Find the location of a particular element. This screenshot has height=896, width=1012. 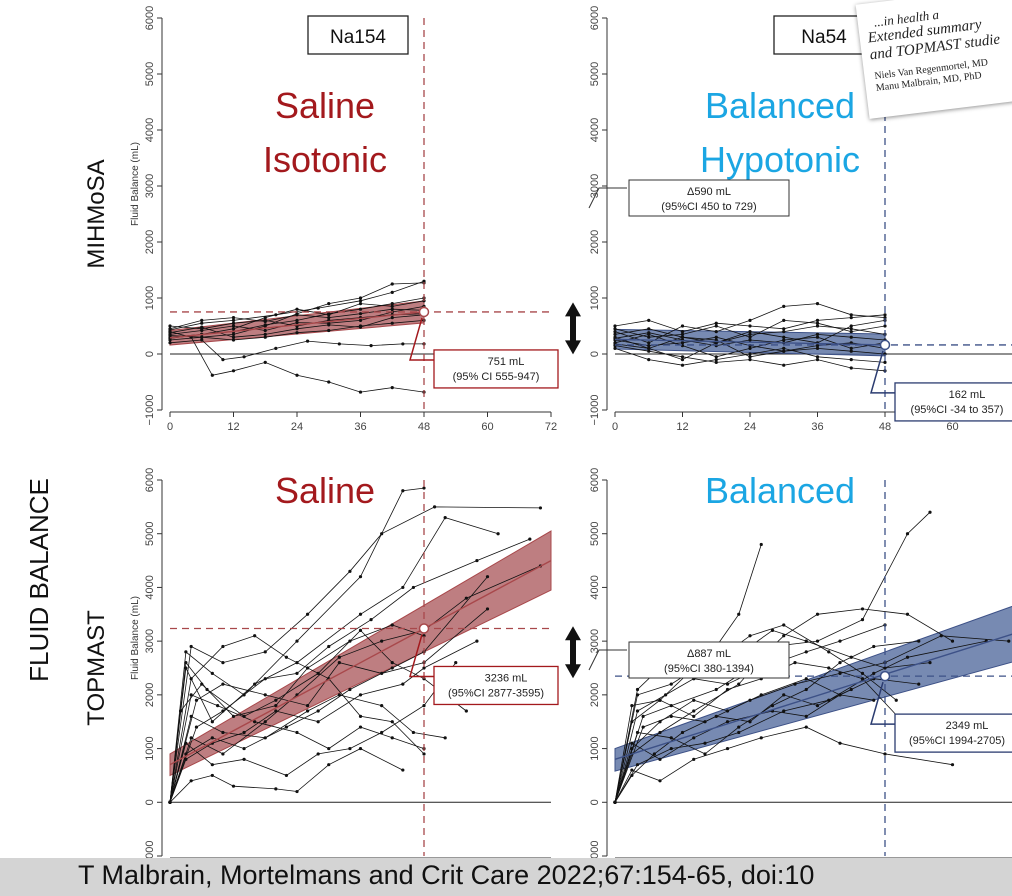

mihmosa-balanced-y-tick-label: 4000 is located at coordinates (595, 130).